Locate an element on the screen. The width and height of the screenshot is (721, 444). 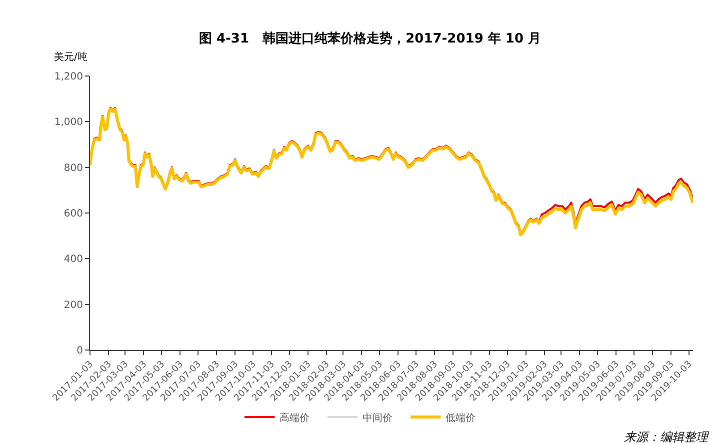
y-tick-label: 0 is located at coordinates (79, 351).